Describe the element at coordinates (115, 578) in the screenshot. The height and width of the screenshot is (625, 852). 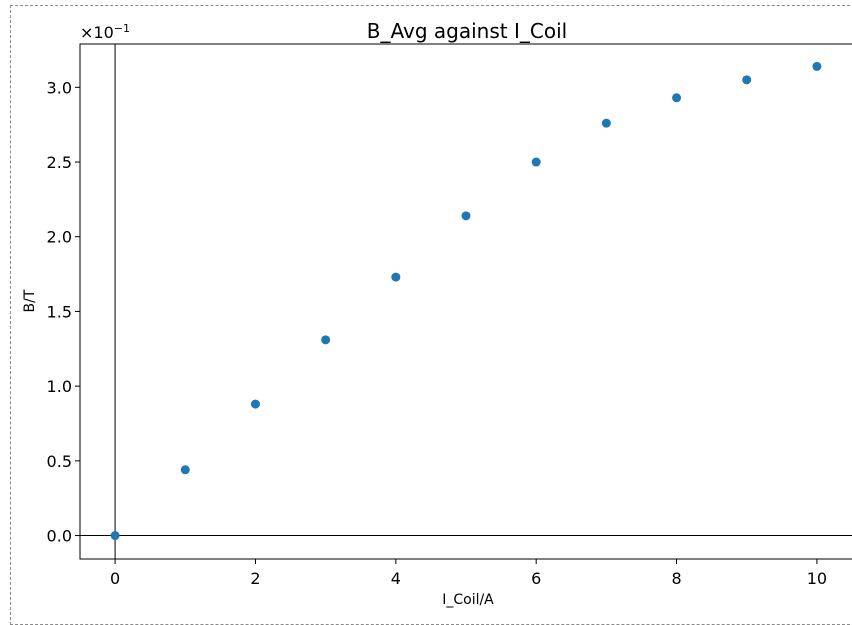
I see `x-tick-label: 0` at that location.